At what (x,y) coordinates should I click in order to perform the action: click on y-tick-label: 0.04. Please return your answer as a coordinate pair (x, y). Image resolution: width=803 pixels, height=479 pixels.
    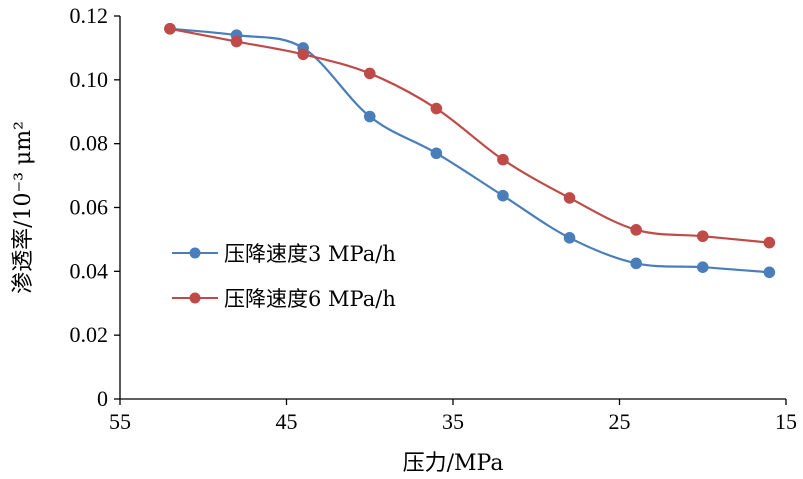
    Looking at the image, I should click on (89, 270).